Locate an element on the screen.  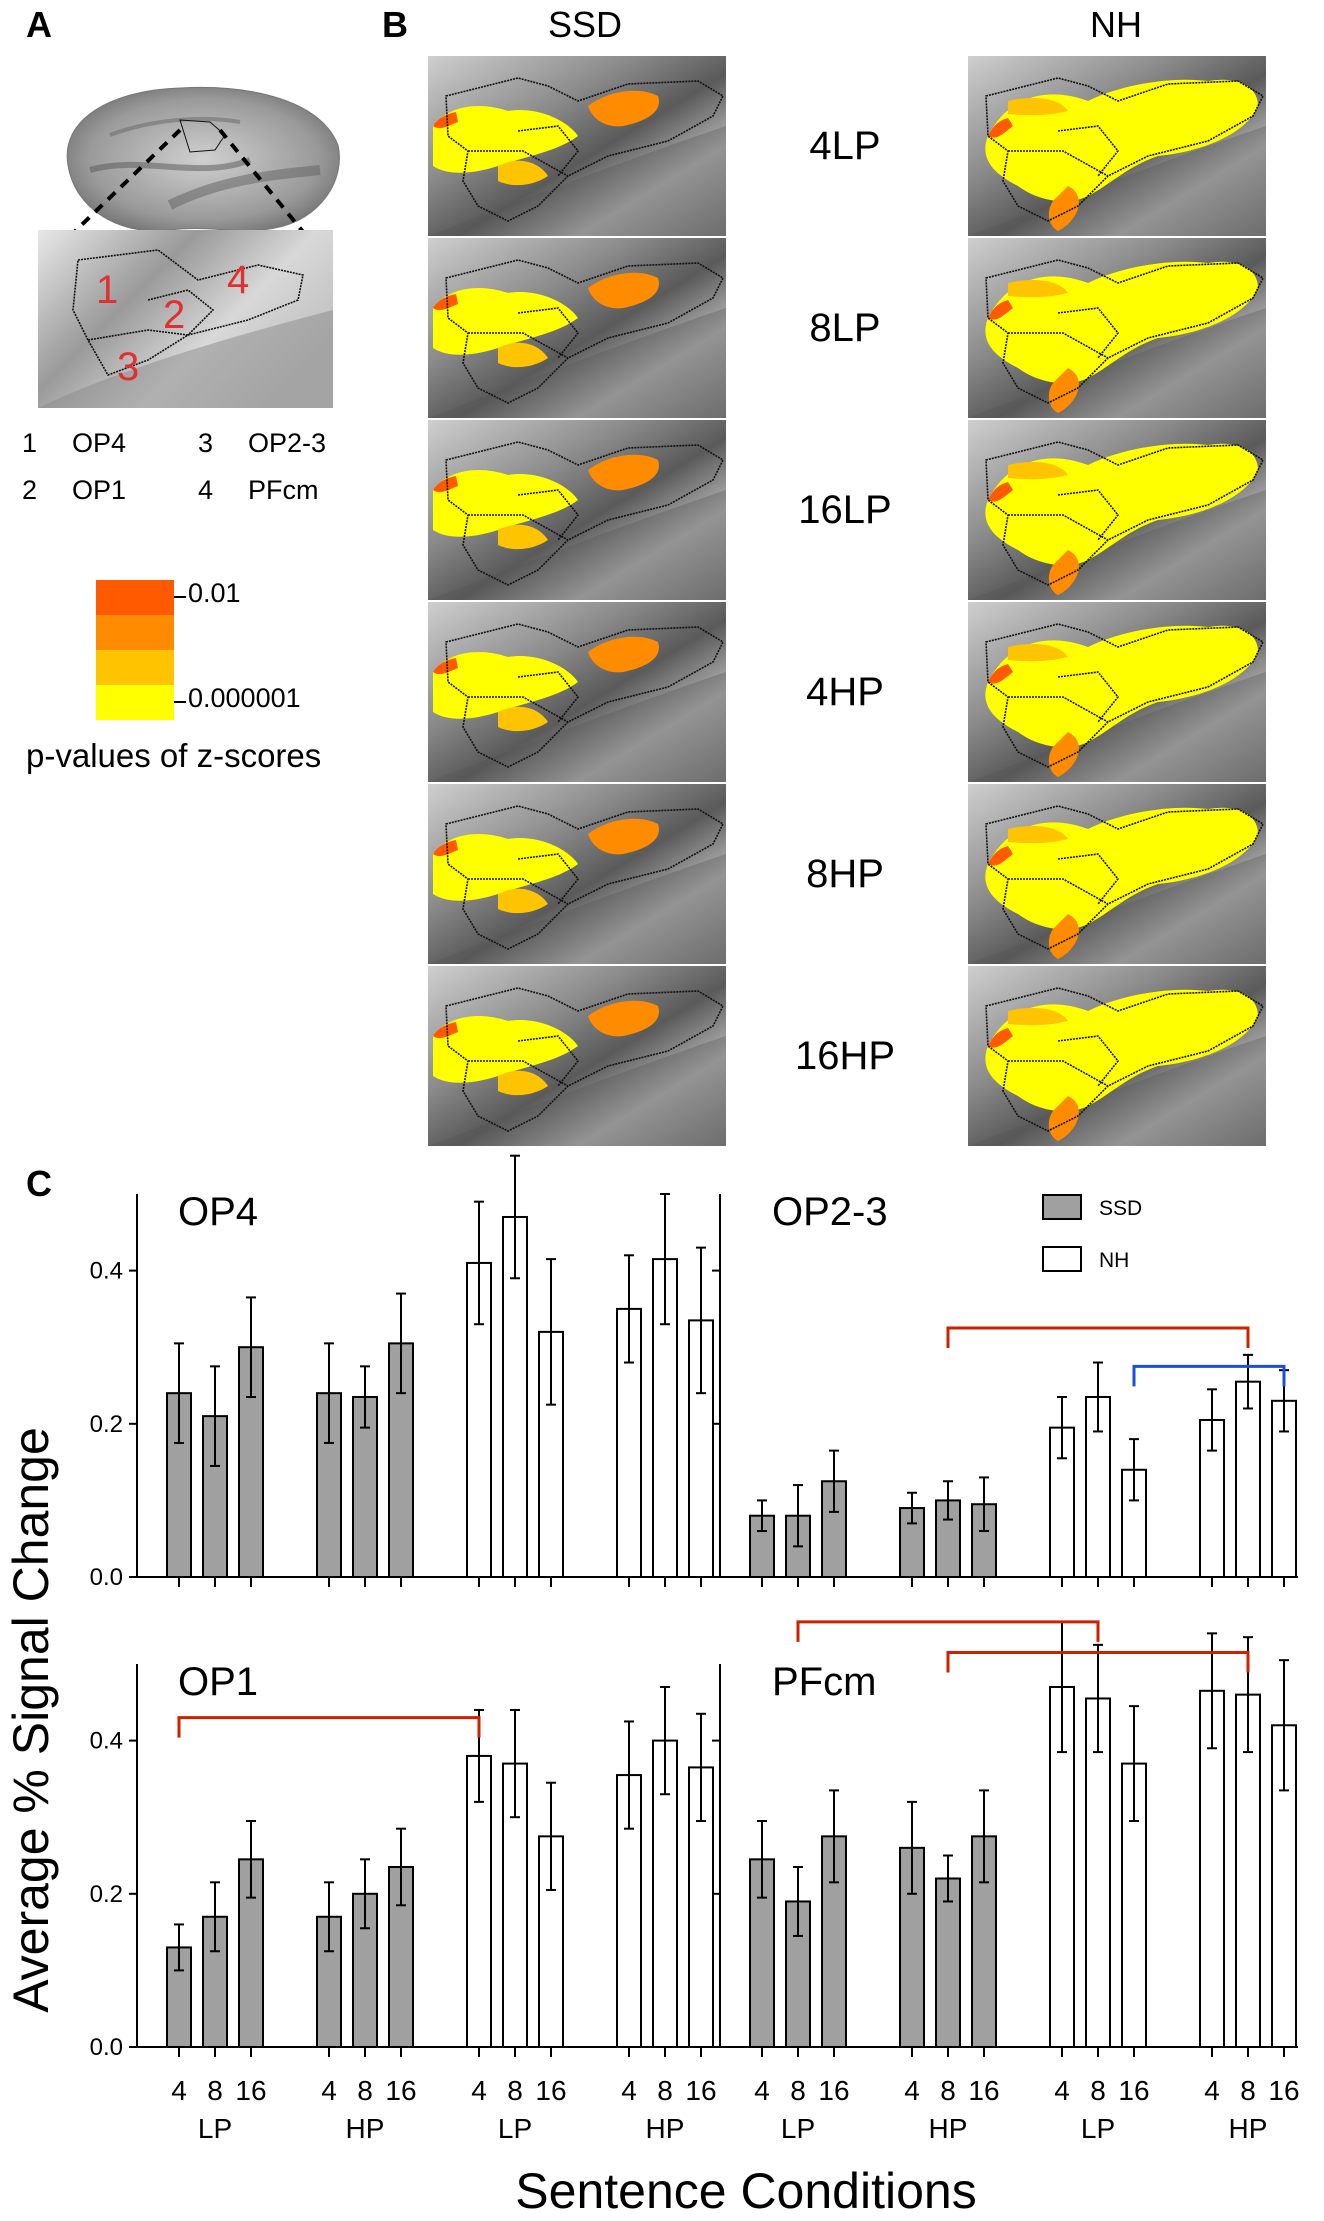
p-value-color-scale is located at coordinates (135, 650).